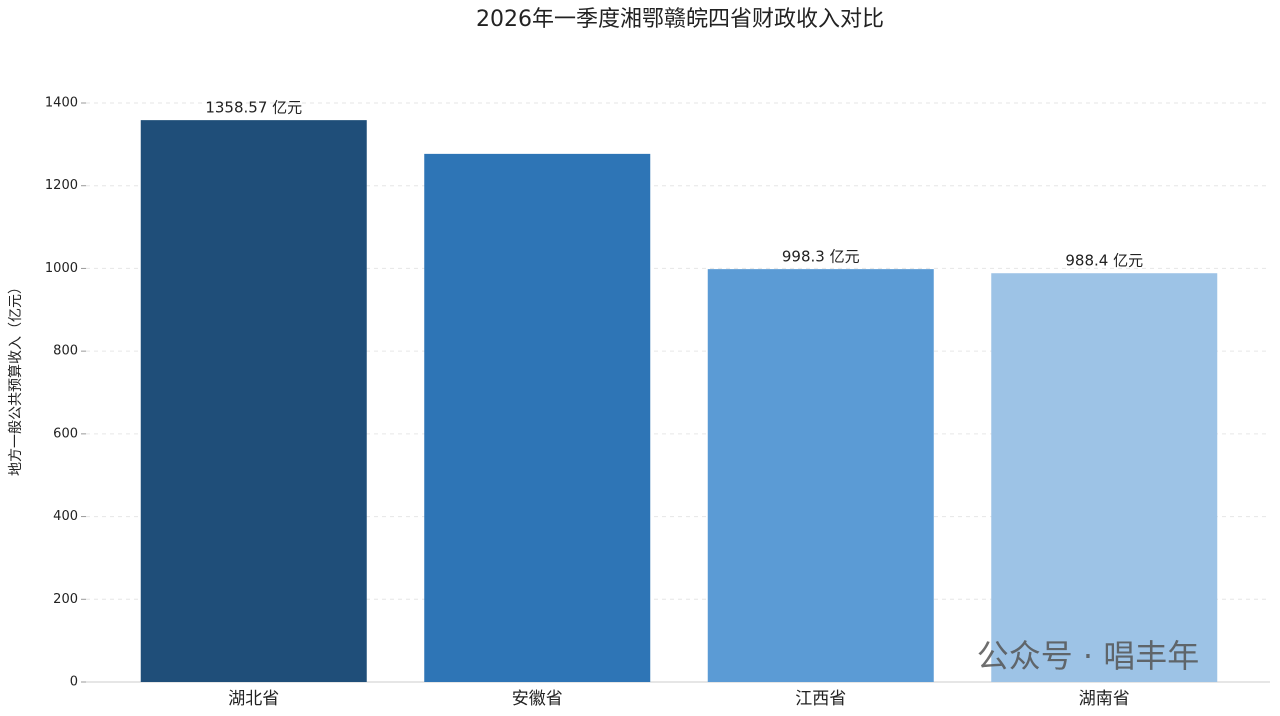  Describe the element at coordinates (1104, 261) in the screenshot. I see `value-label: 988.4 亿元` at that location.